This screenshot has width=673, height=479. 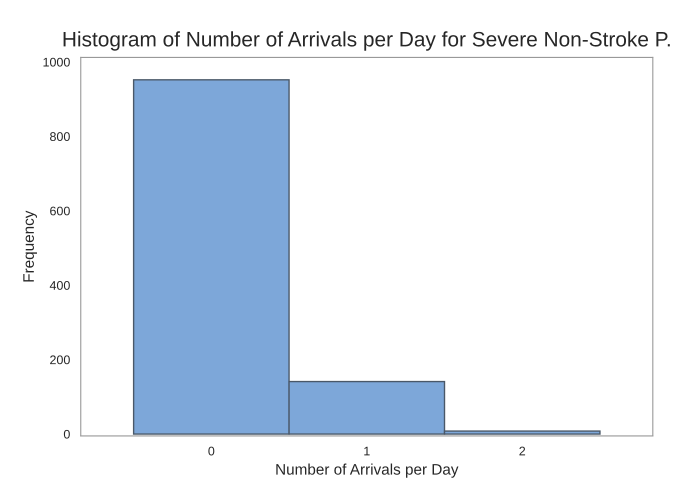 What do you see at coordinates (60, 285) in the screenshot?
I see `y-tick-label: 400` at bounding box center [60, 285].